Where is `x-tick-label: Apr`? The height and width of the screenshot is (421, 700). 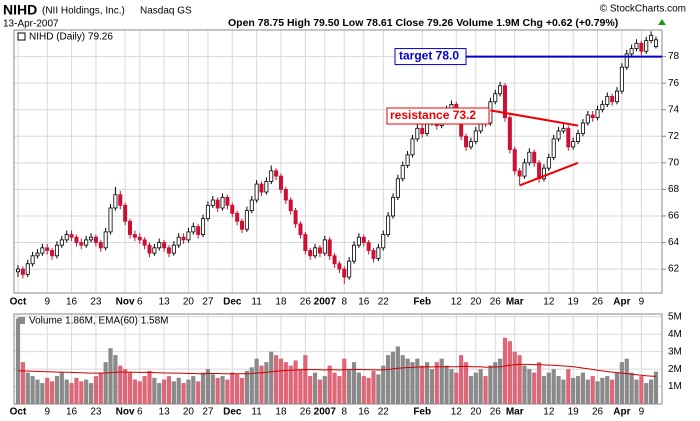 x-tick-label: Apr is located at coordinates (621, 412).